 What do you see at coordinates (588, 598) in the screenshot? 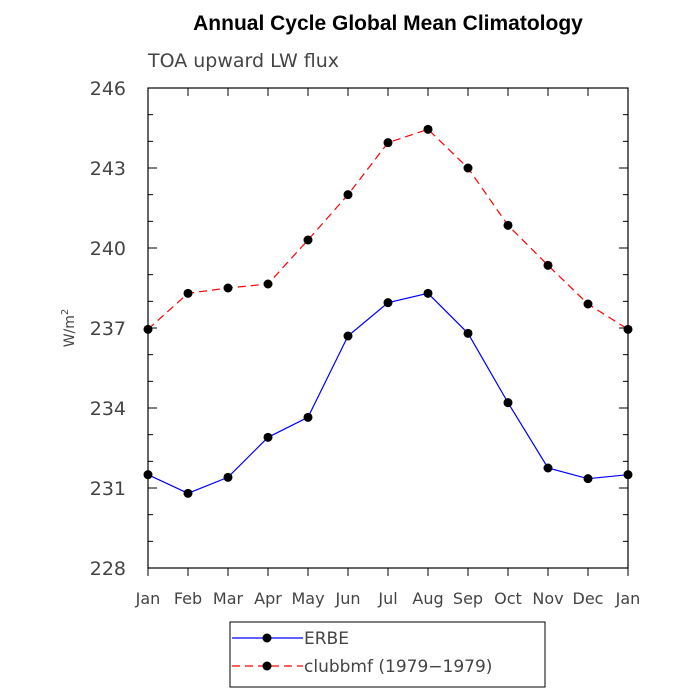
I see `x-tick-label: Dec` at bounding box center [588, 598].